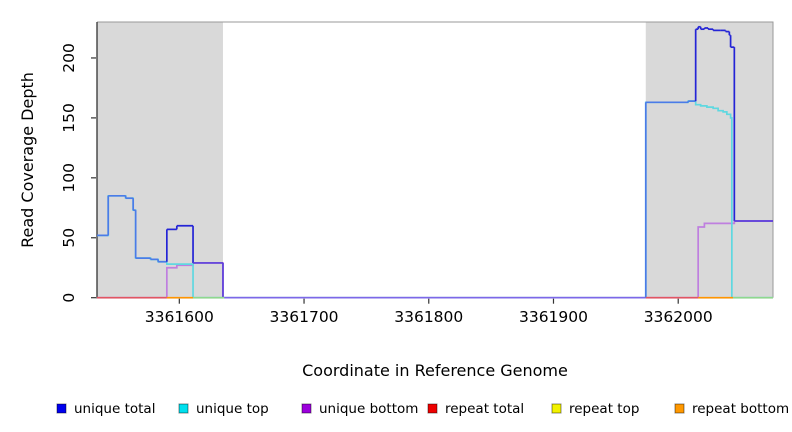  Describe the element at coordinates (304, 317) in the screenshot. I see `x-tick-label: 3361700` at that location.